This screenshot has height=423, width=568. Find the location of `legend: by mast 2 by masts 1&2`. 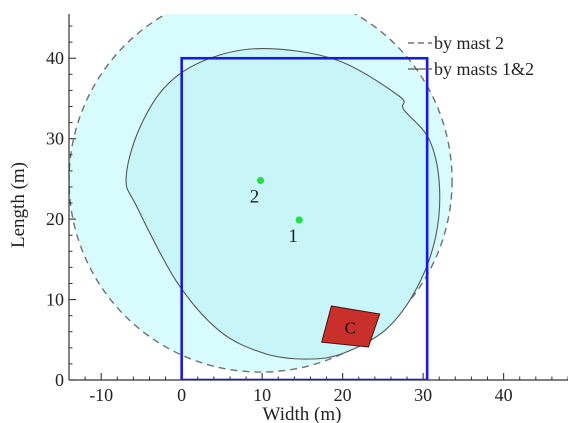

legend: by mast 2 by masts 1&2 is located at coordinates (471, 56).